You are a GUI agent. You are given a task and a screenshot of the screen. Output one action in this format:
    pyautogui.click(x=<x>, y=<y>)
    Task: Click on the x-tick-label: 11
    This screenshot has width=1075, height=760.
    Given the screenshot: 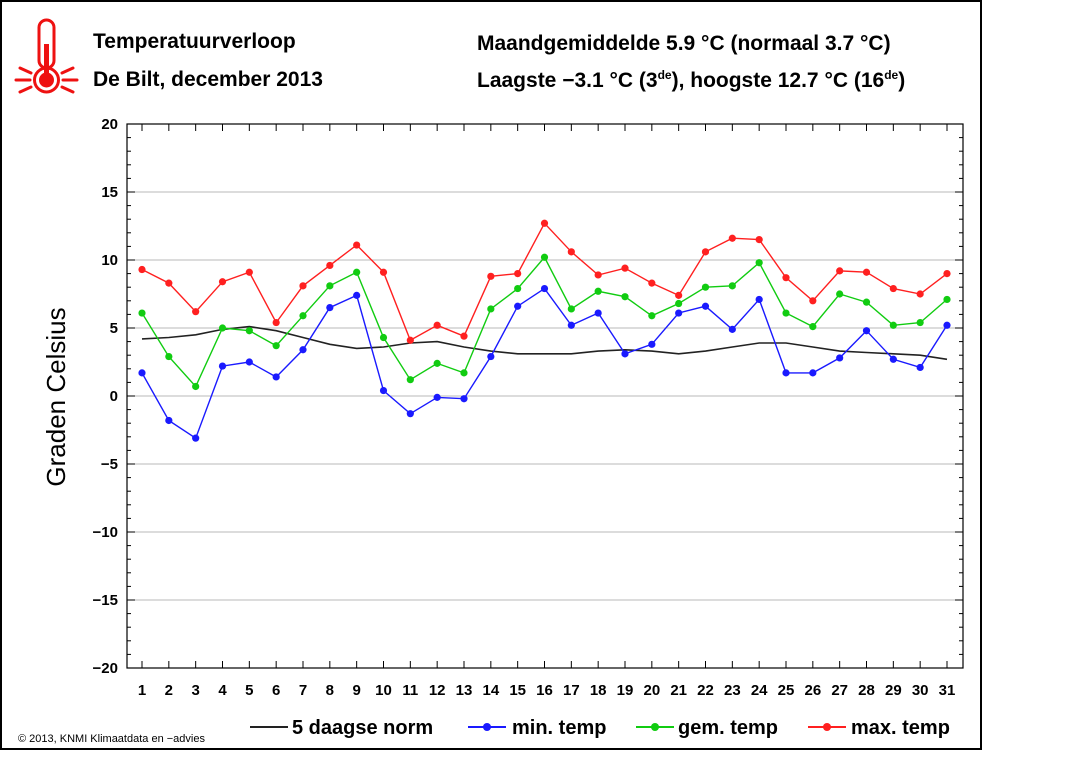 What is the action you would take?
    pyautogui.click(x=410, y=690)
    